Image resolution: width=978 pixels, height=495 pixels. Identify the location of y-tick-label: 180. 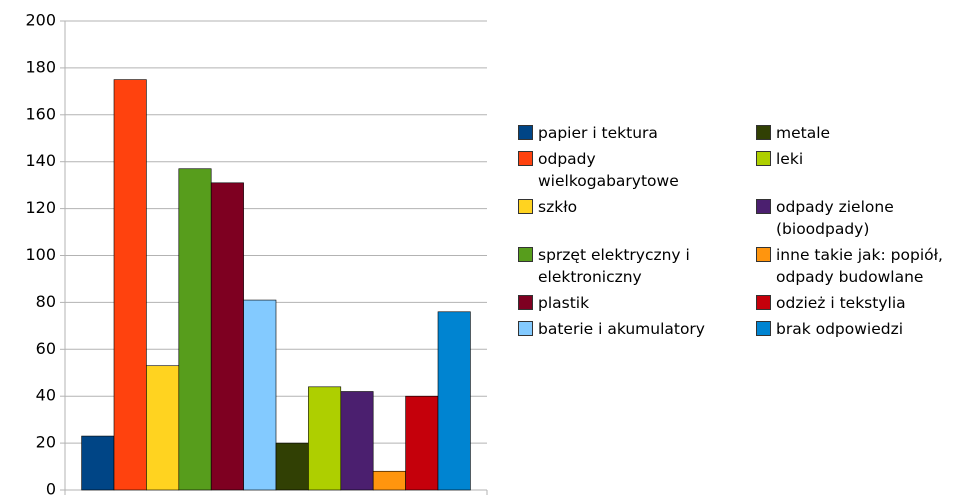
(40, 66).